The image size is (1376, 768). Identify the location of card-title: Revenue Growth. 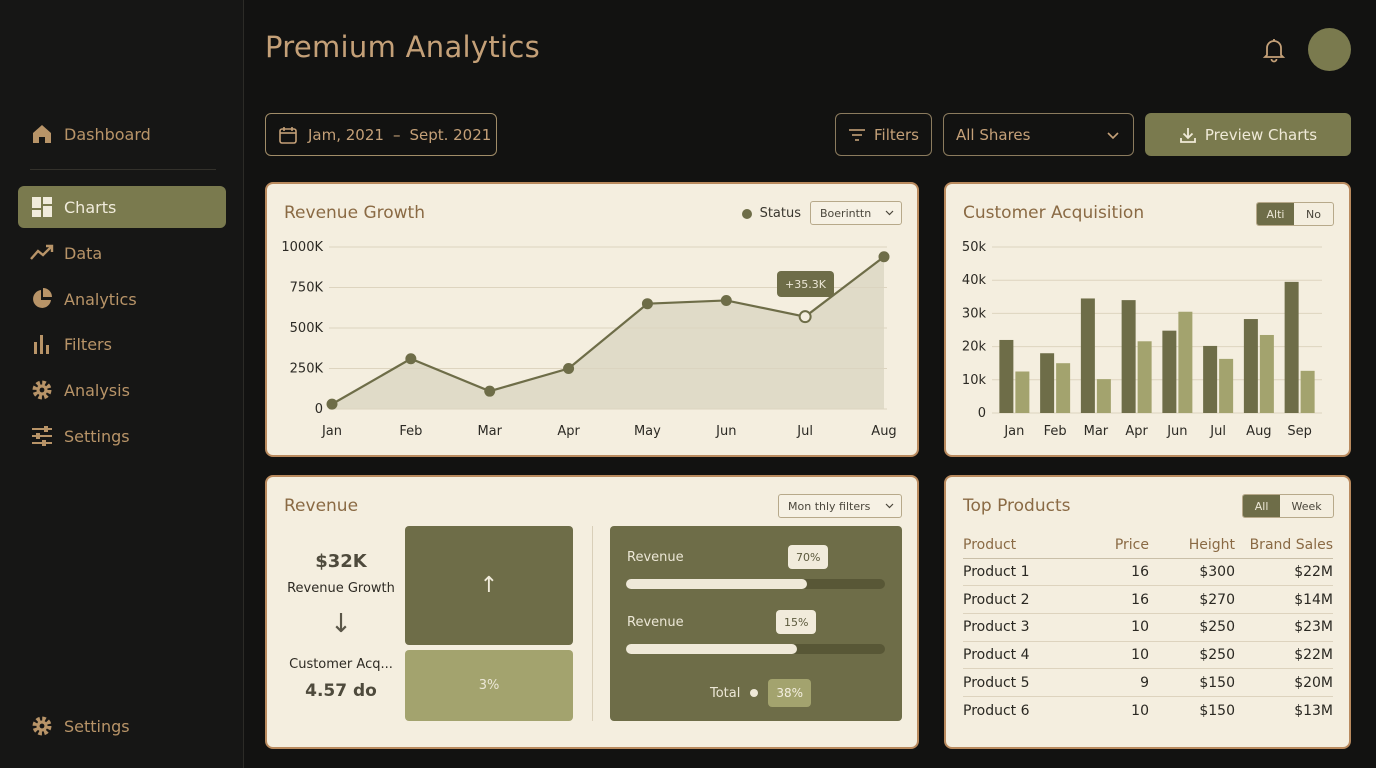
(354, 213).